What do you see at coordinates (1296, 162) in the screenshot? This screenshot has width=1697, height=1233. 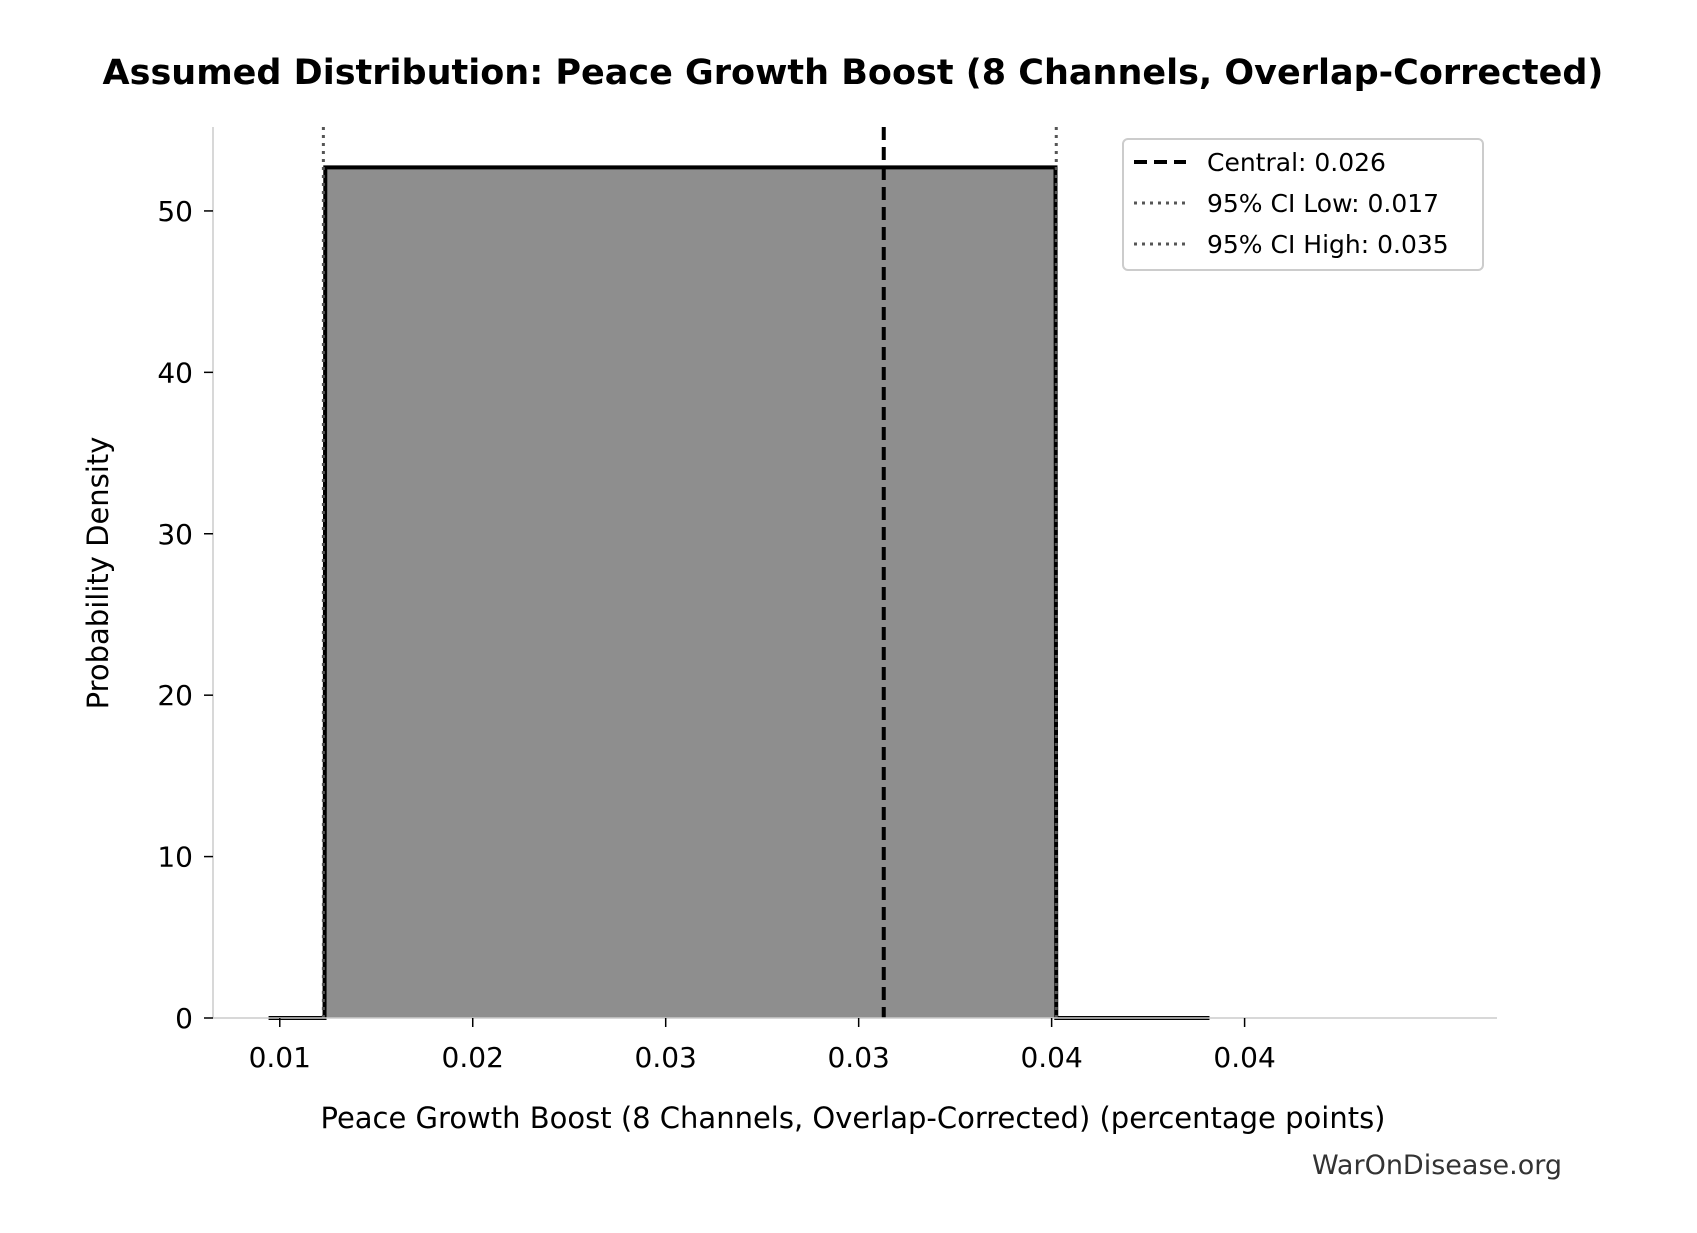 I see `legend-label-1: Central: 0.026` at bounding box center [1296, 162].